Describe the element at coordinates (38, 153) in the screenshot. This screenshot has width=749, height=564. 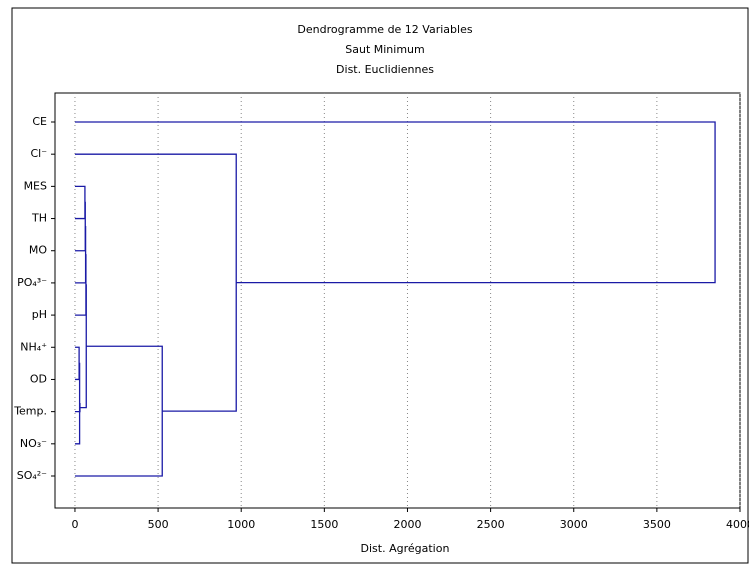
I see `y-tick-label: Cl⁻` at that location.